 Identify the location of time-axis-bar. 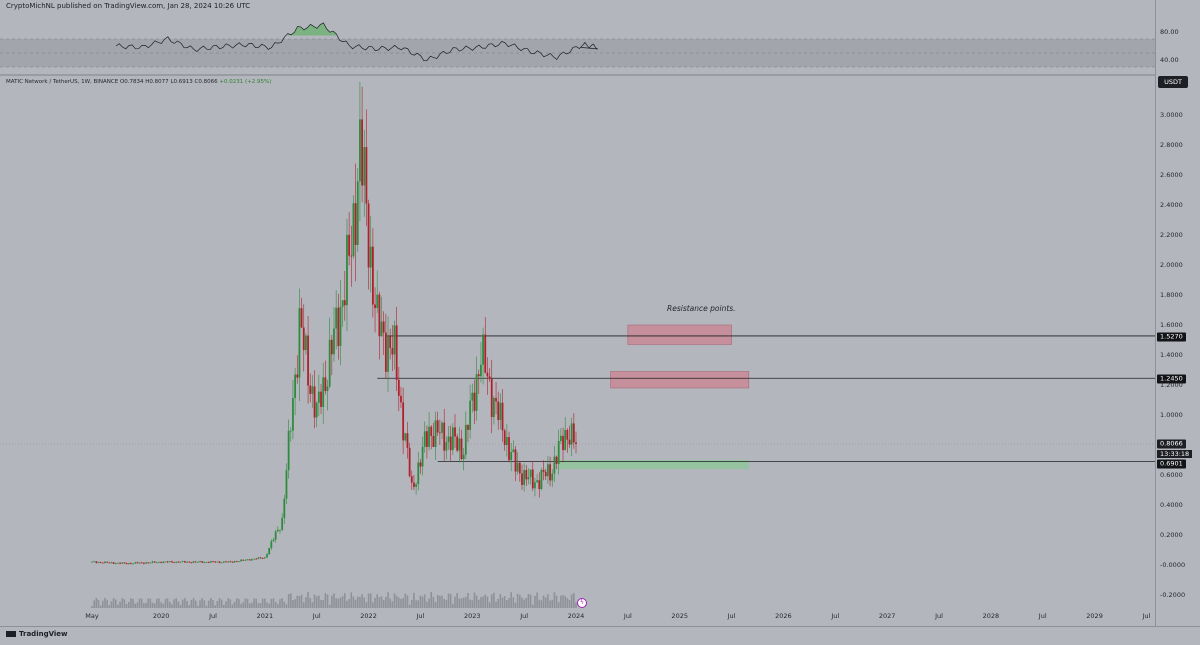
(600, 635).